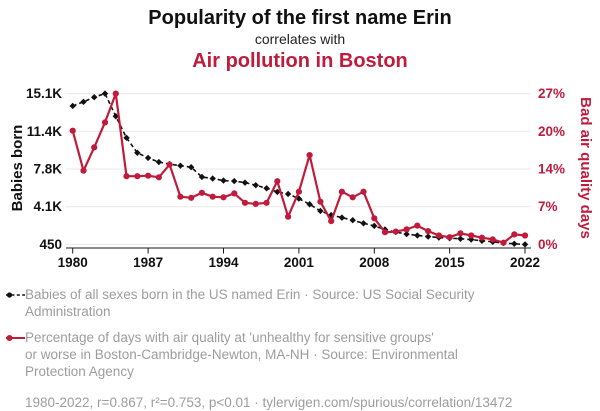 The height and width of the screenshot is (411, 600). What do you see at coordinates (148, 262) in the screenshot?
I see `x-tick-label: 1987` at bounding box center [148, 262].